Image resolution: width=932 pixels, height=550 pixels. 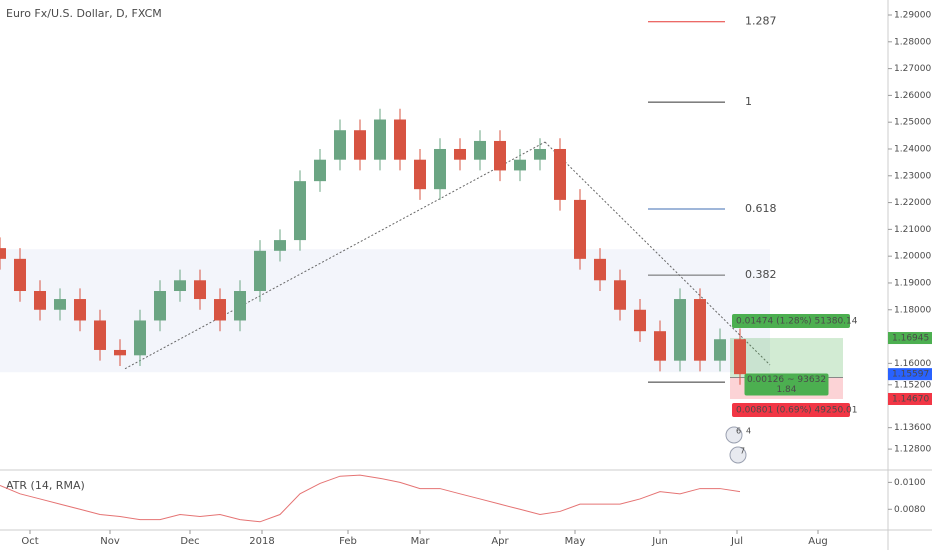 I want to click on target-badge, so click(x=791, y=321).